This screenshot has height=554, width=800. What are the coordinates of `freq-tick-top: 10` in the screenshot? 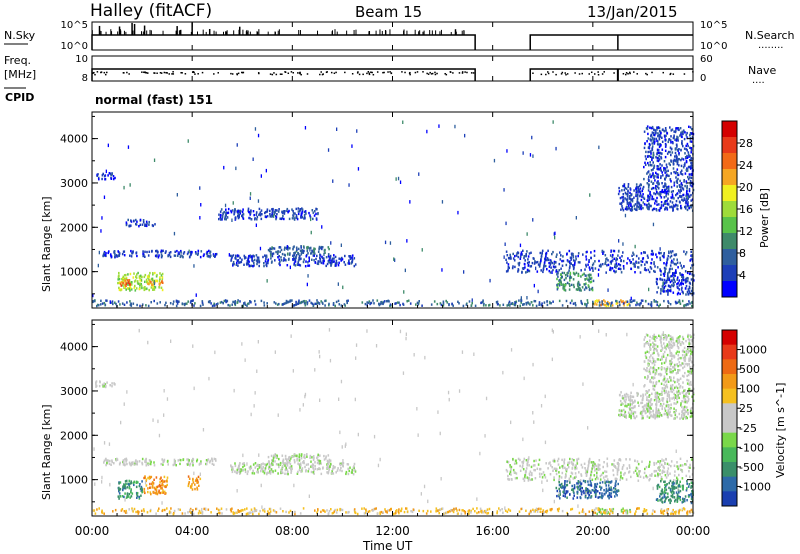 It's located at (81, 59).